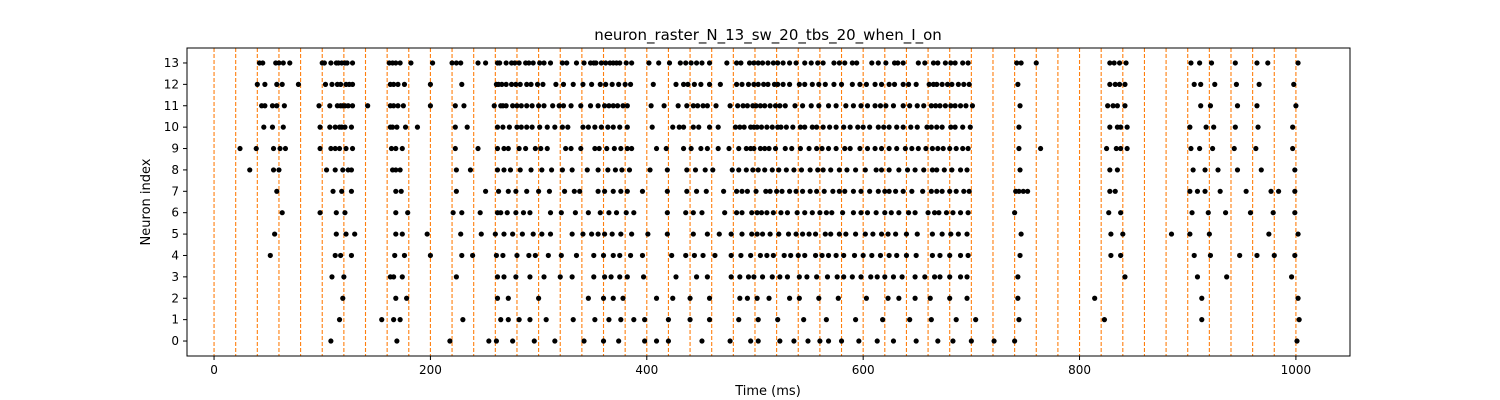 This screenshot has height=400, width=1500. Describe the element at coordinates (171, 106) in the screenshot. I see `y-tick-label: 11` at that location.